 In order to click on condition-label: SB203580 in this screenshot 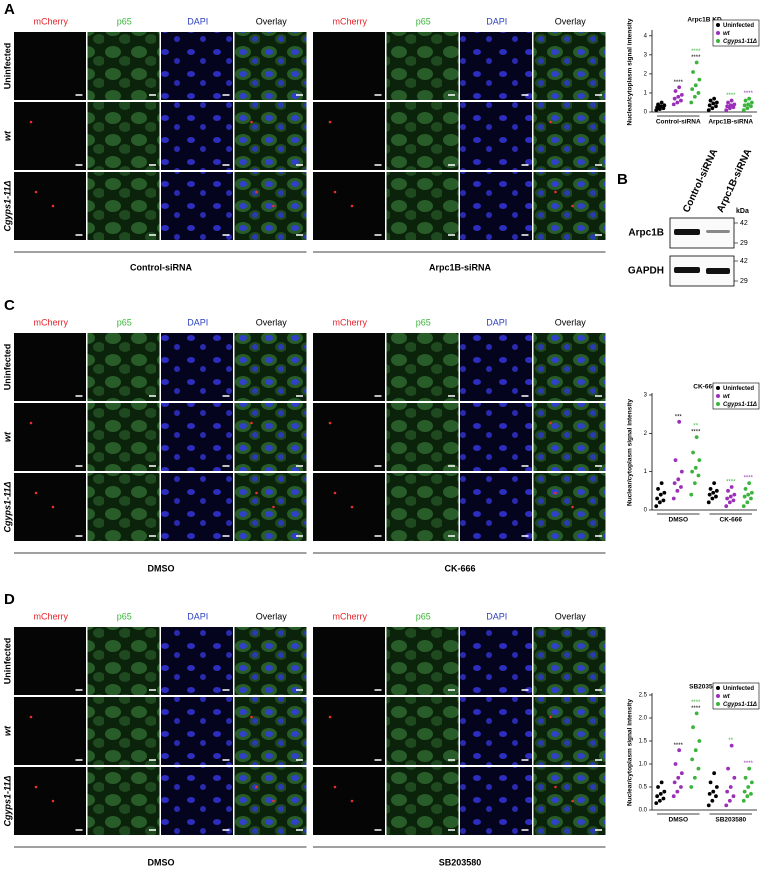, I will do `click(460, 862)`.